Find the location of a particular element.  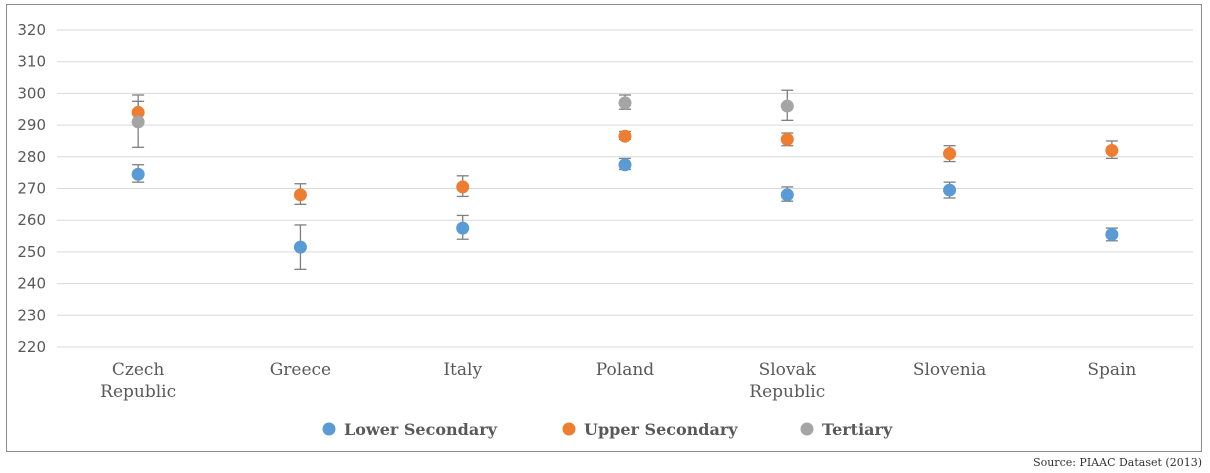

legend-label: Tertiary is located at coordinates (857, 429).